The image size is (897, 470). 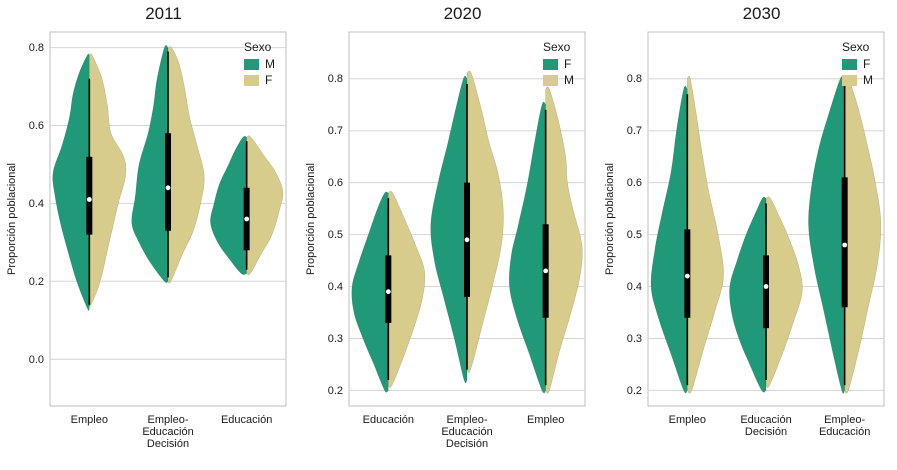 What do you see at coordinates (35, 360) in the screenshot?
I see `y-tick-label: 0.0` at bounding box center [35, 360].